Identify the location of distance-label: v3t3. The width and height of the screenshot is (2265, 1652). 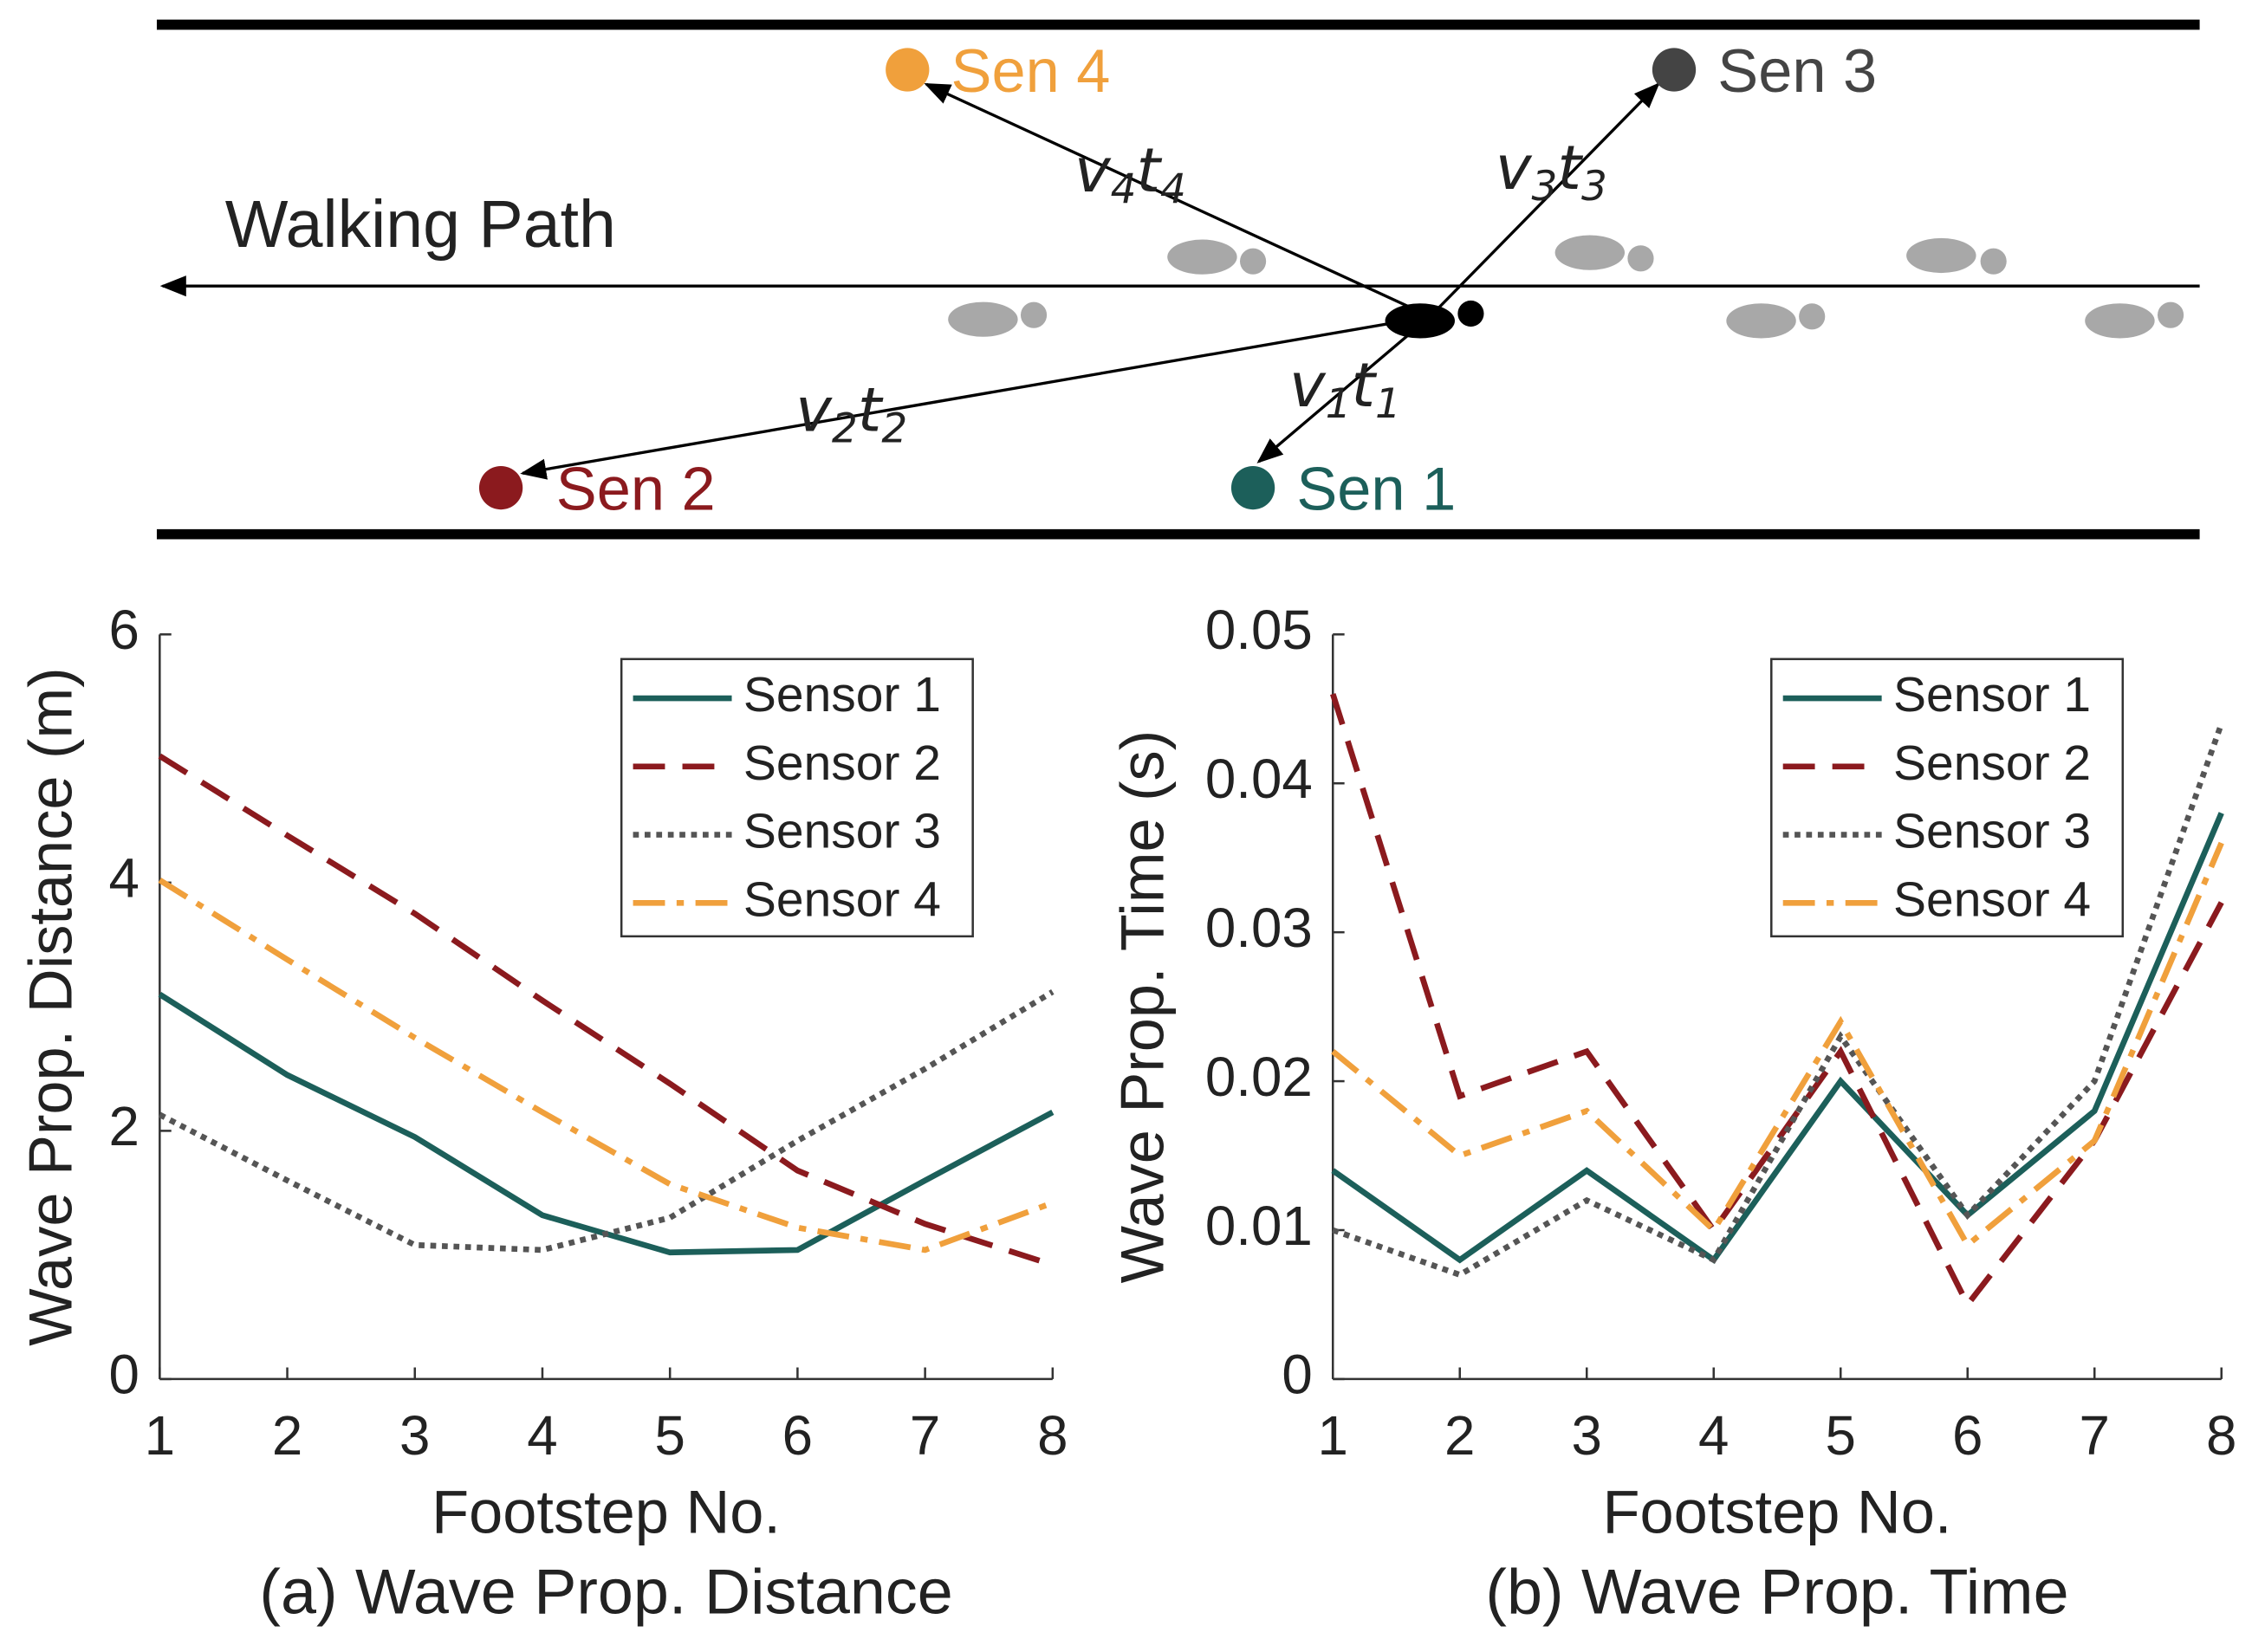
(1551, 171).